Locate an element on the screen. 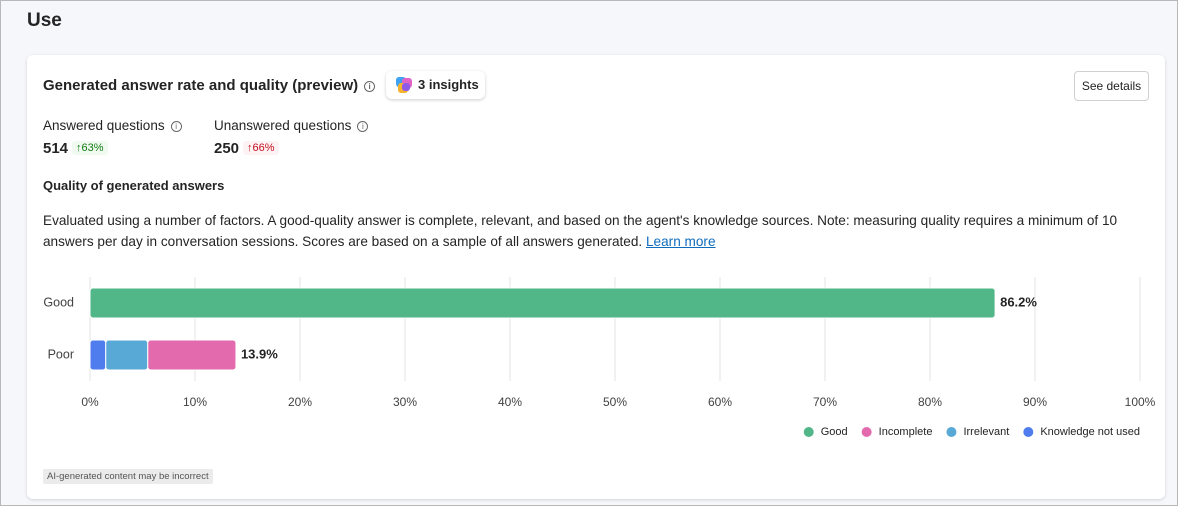 Image resolution: width=1178 pixels, height=506 pixels. learn-more-link: Learn more is located at coordinates (681, 241).